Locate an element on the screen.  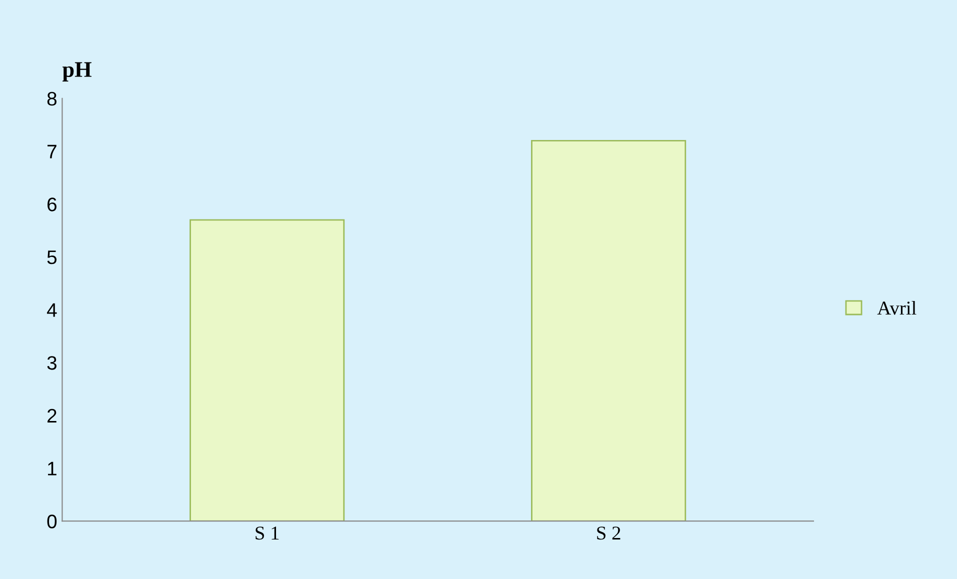
y-tick-label: 7 is located at coordinates (52, 151).